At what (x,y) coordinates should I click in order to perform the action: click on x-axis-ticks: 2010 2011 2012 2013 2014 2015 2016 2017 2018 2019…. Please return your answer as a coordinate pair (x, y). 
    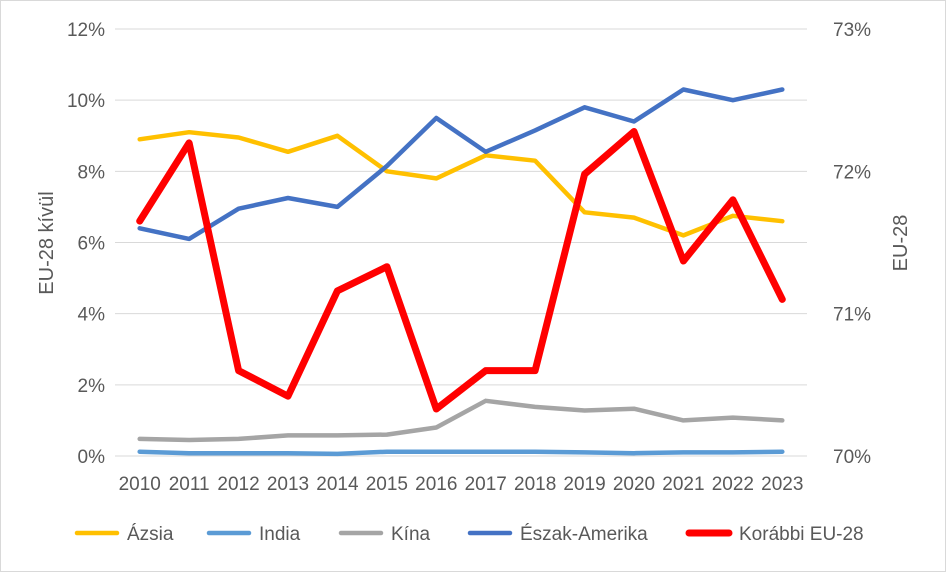
    Looking at the image, I should click on (461, 484).